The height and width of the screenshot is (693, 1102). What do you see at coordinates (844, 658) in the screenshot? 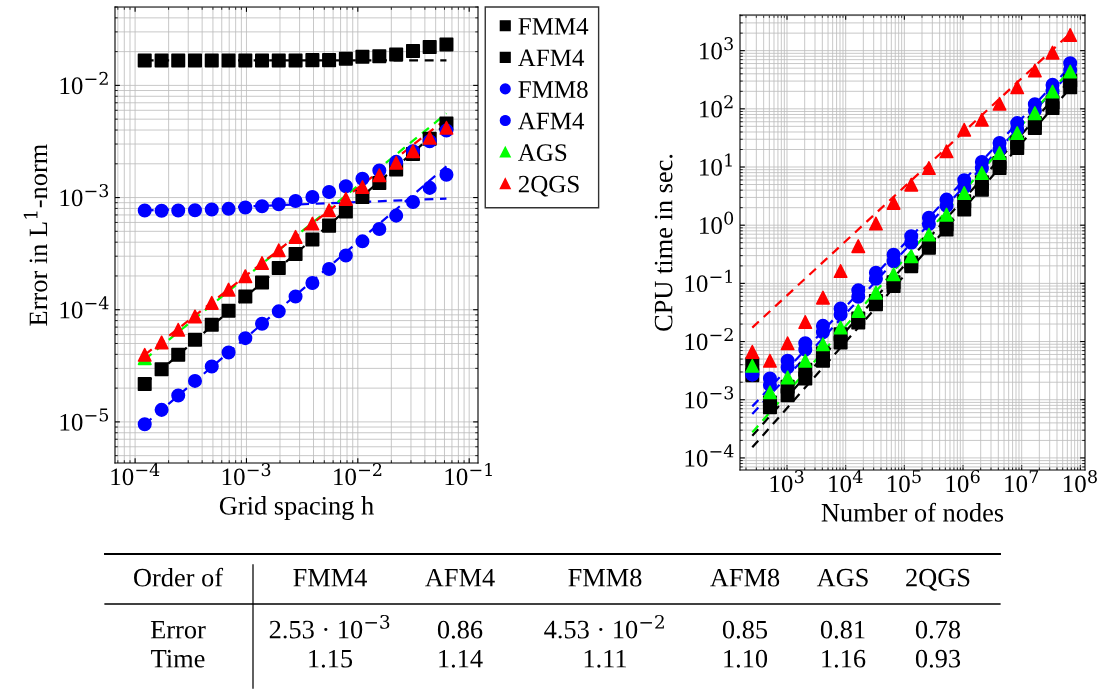
I see `text: 1.16` at bounding box center [844, 658].